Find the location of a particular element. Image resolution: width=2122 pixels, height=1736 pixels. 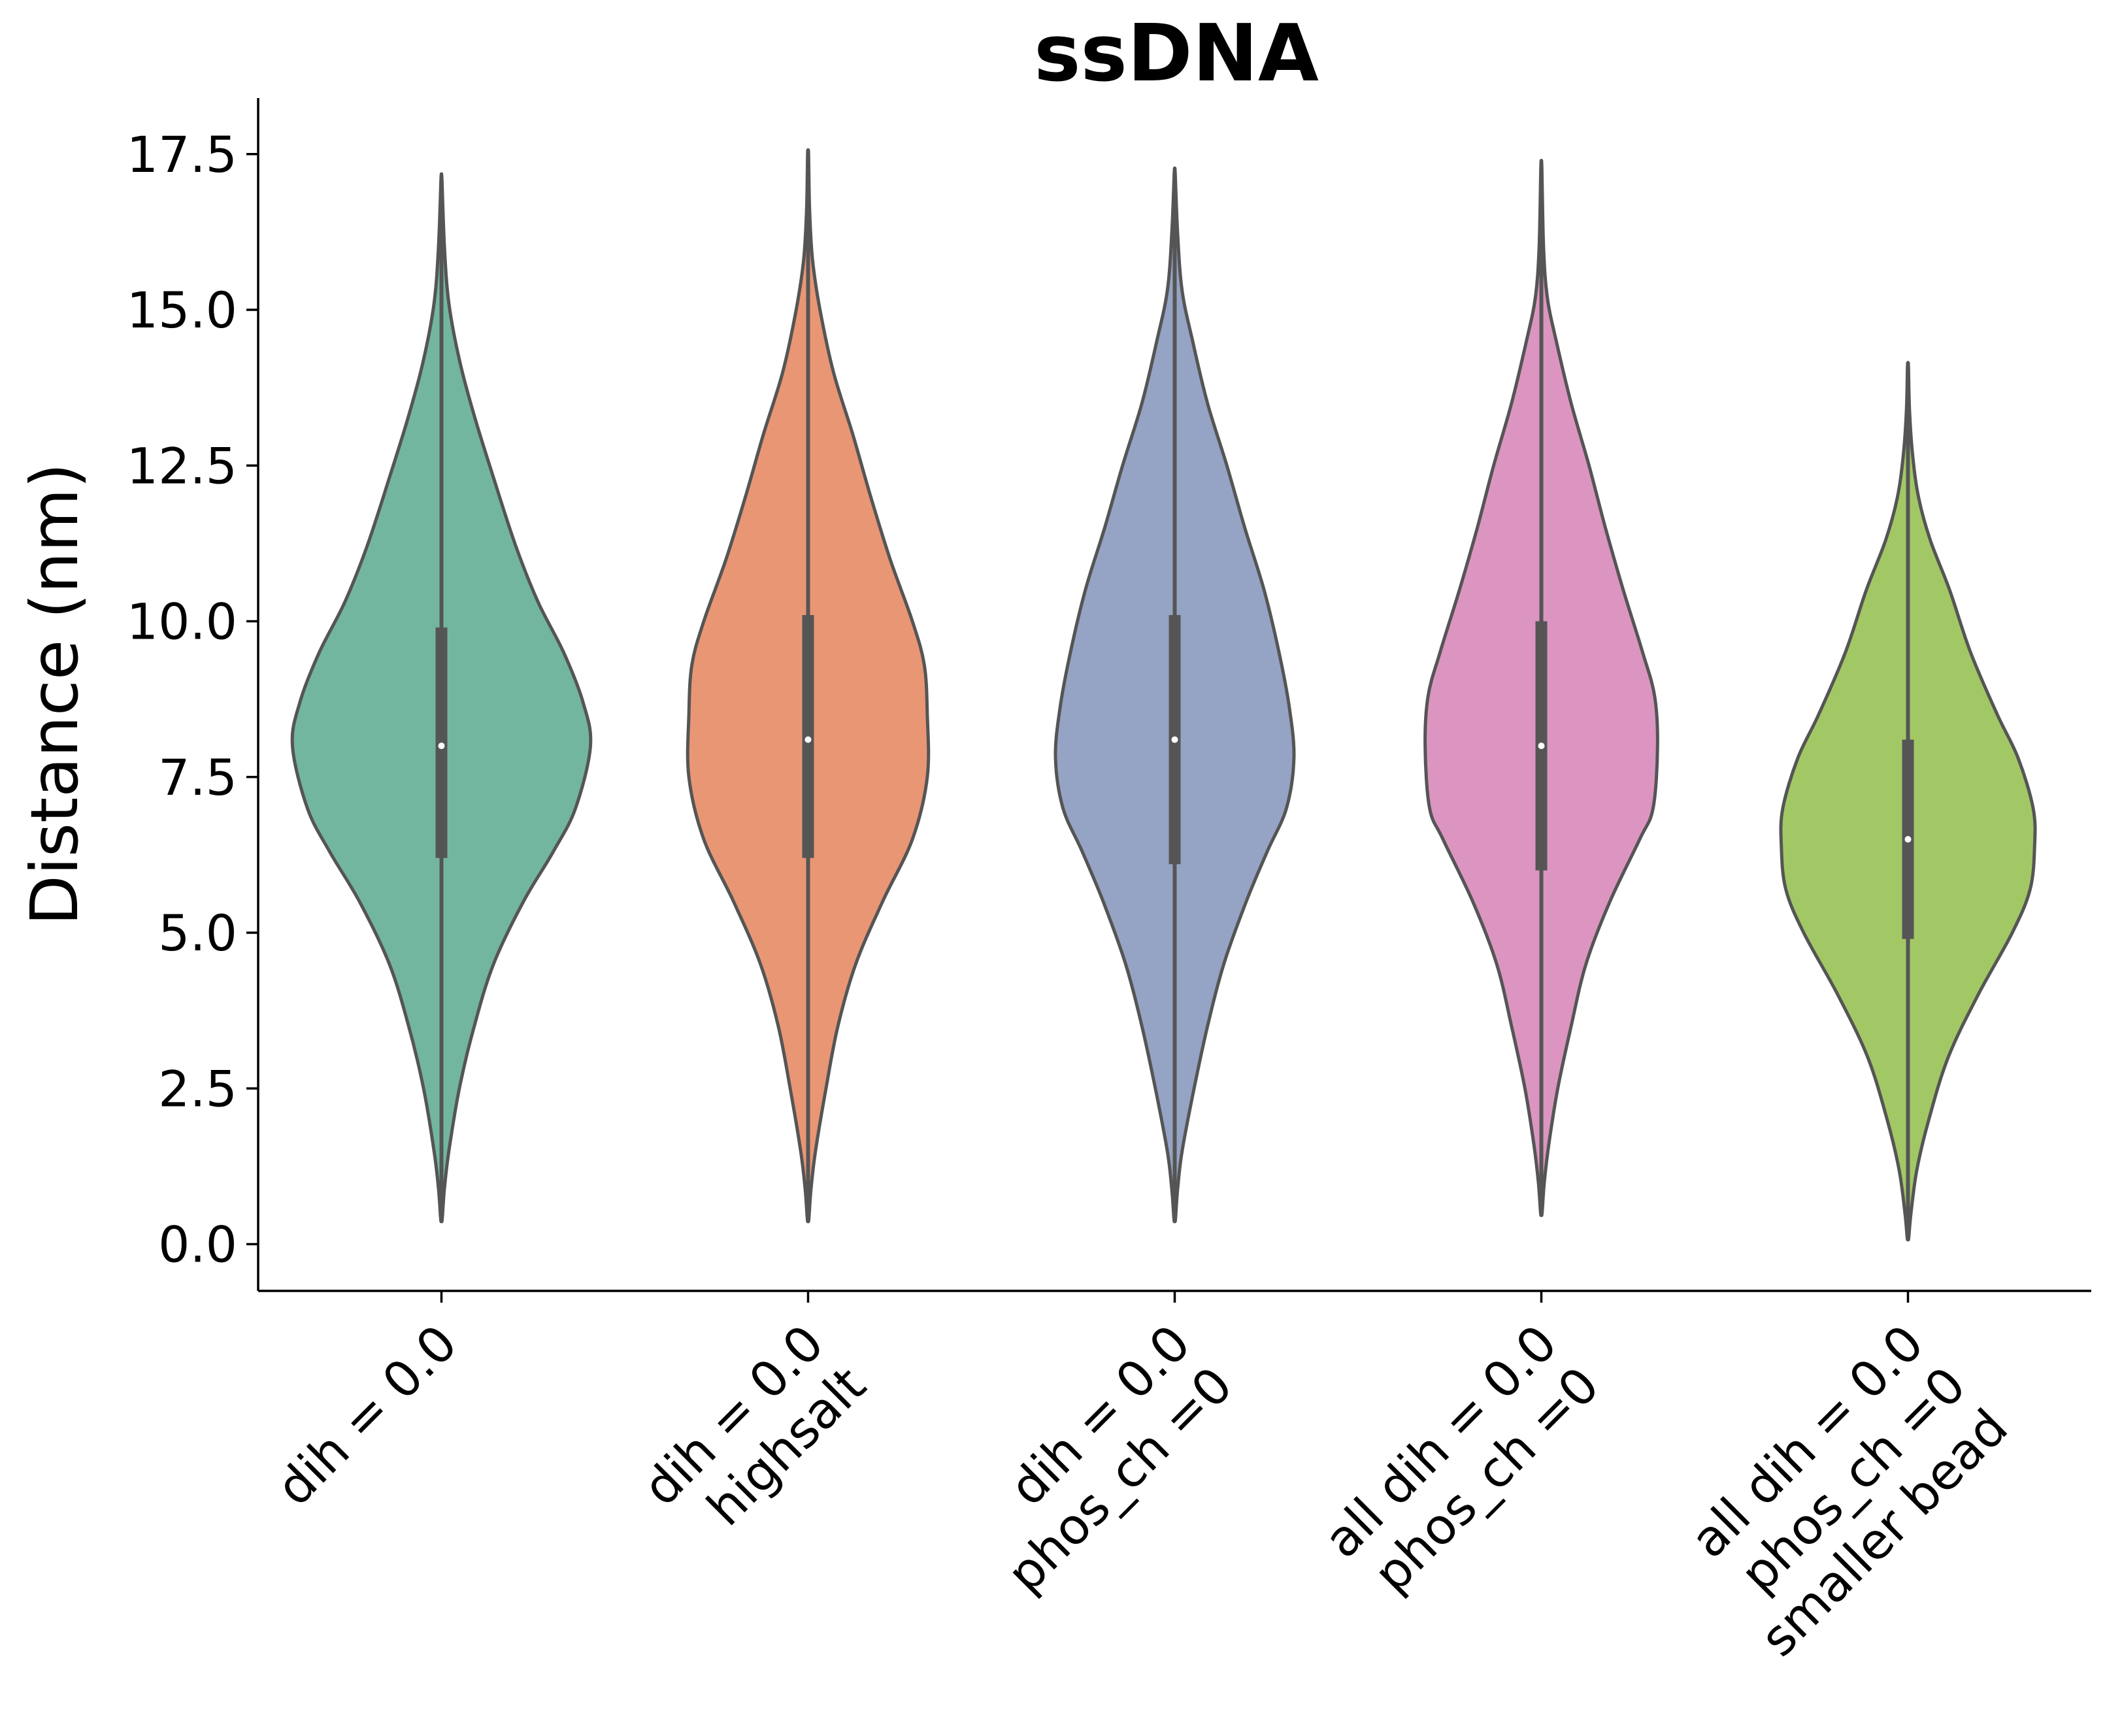

chart-title: ssDNA is located at coordinates (1176, 54).